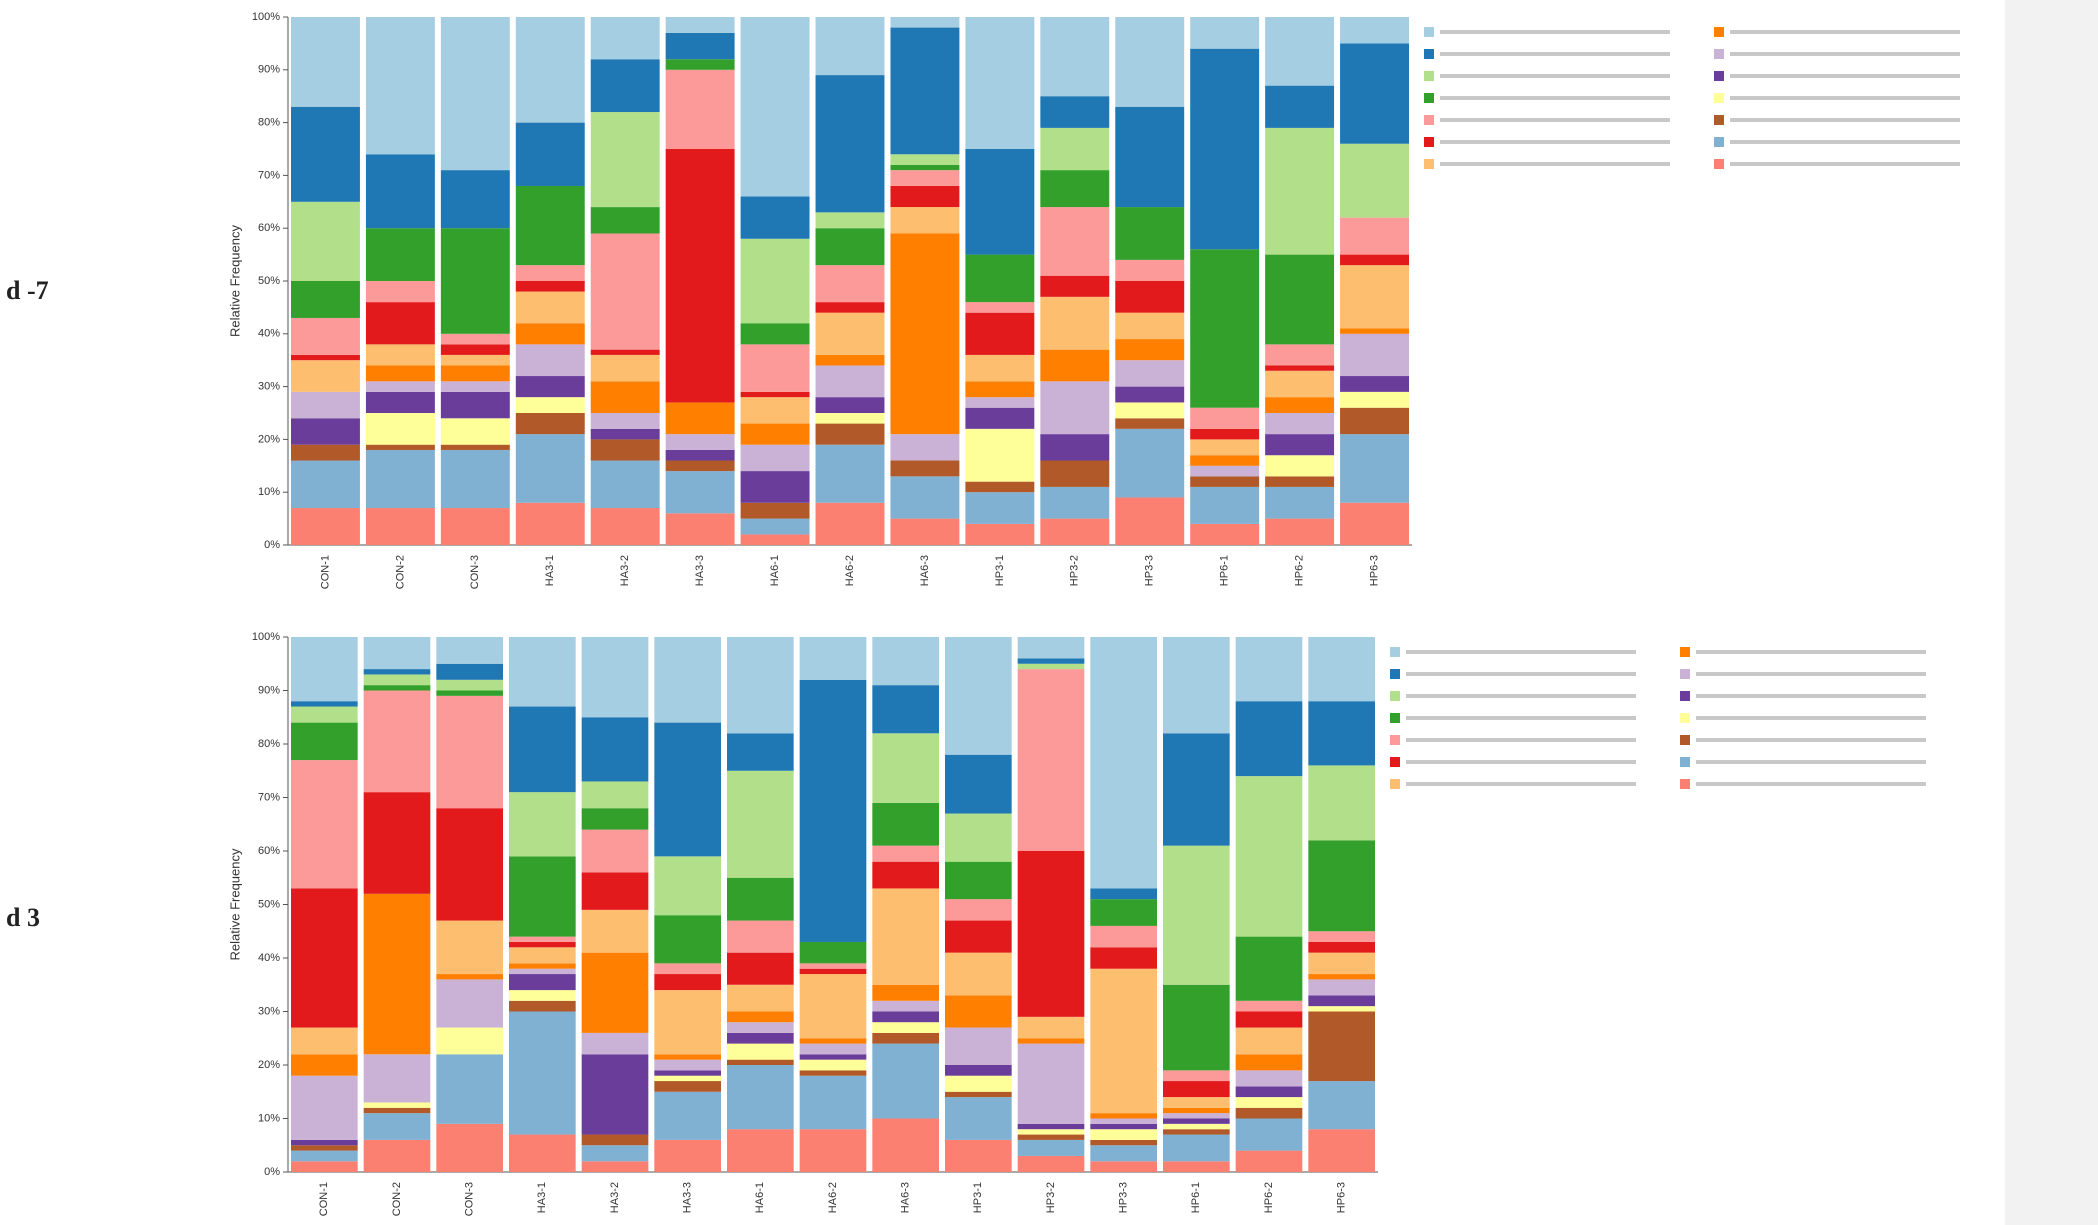  I want to click on x-tick-label: HA3-2, so click(625, 570).